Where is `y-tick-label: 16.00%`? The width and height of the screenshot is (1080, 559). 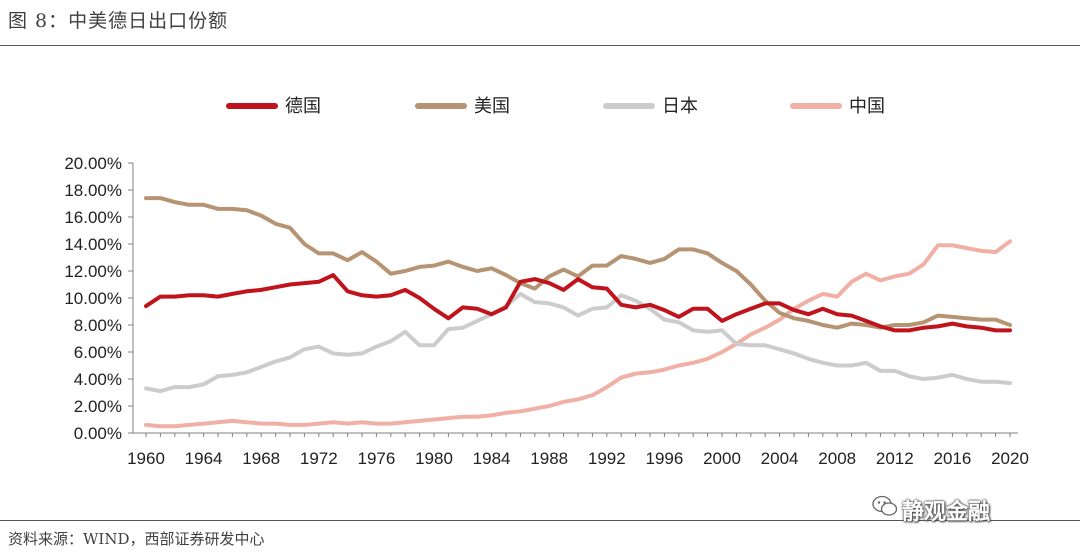
y-tick-label: 16.00% is located at coordinates (93, 217).